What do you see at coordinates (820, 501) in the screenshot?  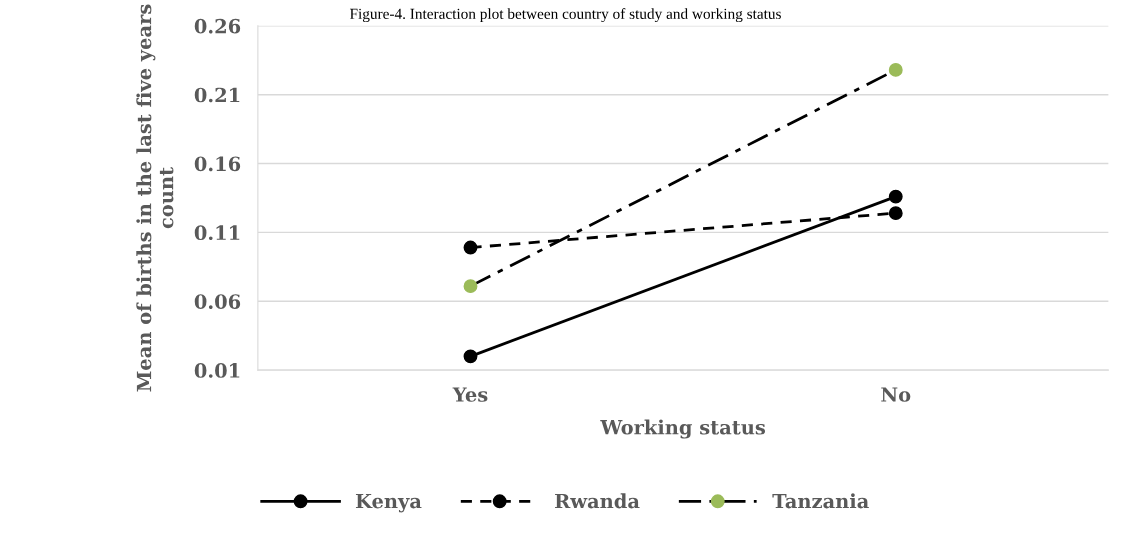 I see `legend-label: Tanzania` at bounding box center [820, 501].